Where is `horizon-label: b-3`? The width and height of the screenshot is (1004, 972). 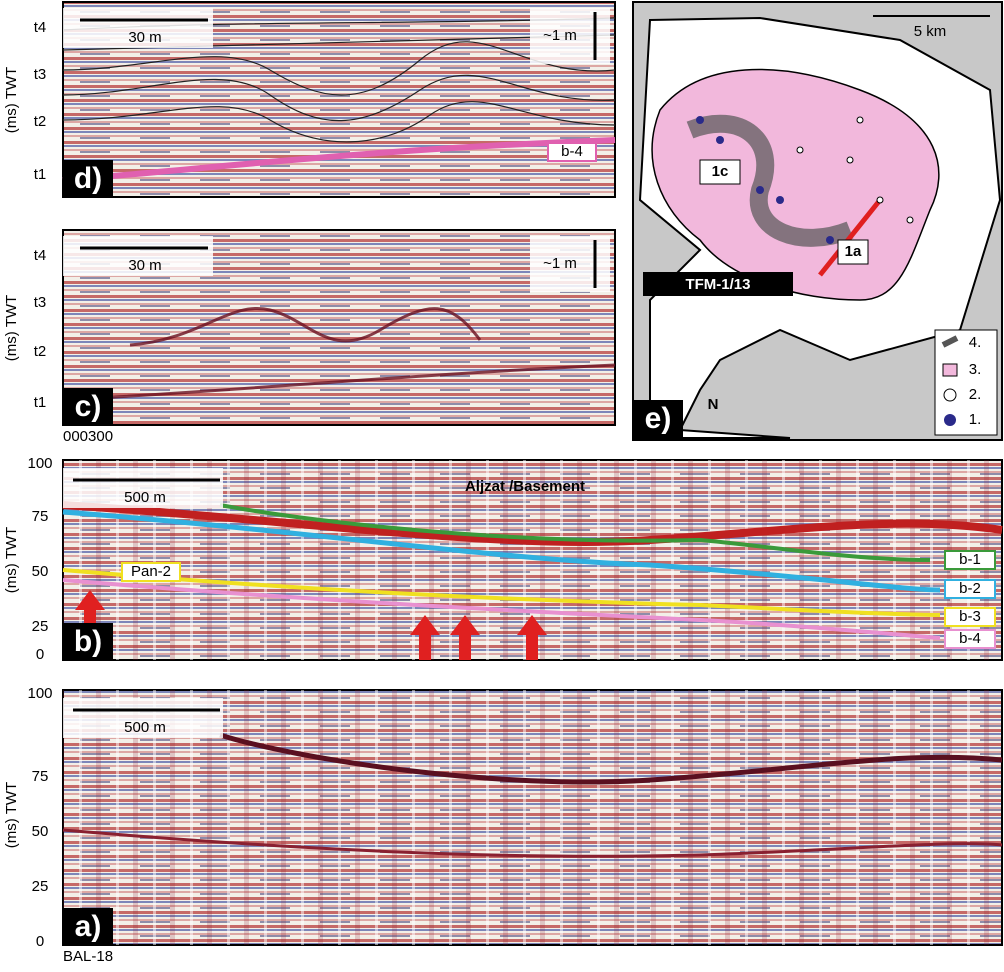 horizon-label: b-3 is located at coordinates (970, 616).